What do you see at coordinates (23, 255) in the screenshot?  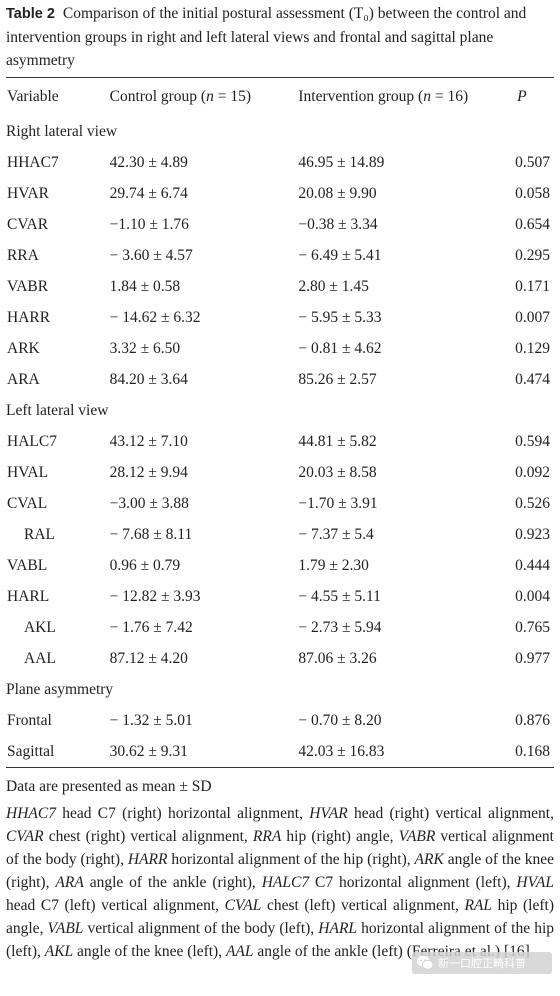 I see `cell-variable: RRA` at bounding box center [23, 255].